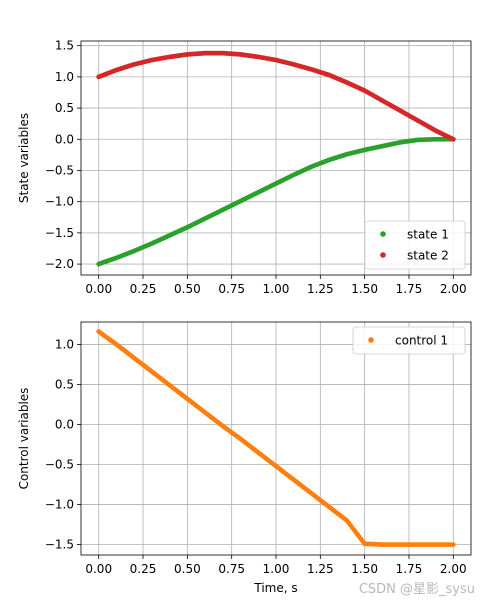 The width and height of the screenshot is (489, 606). Describe the element at coordinates (24, 439) in the screenshot. I see `y-axis-label: Control variables` at that location.